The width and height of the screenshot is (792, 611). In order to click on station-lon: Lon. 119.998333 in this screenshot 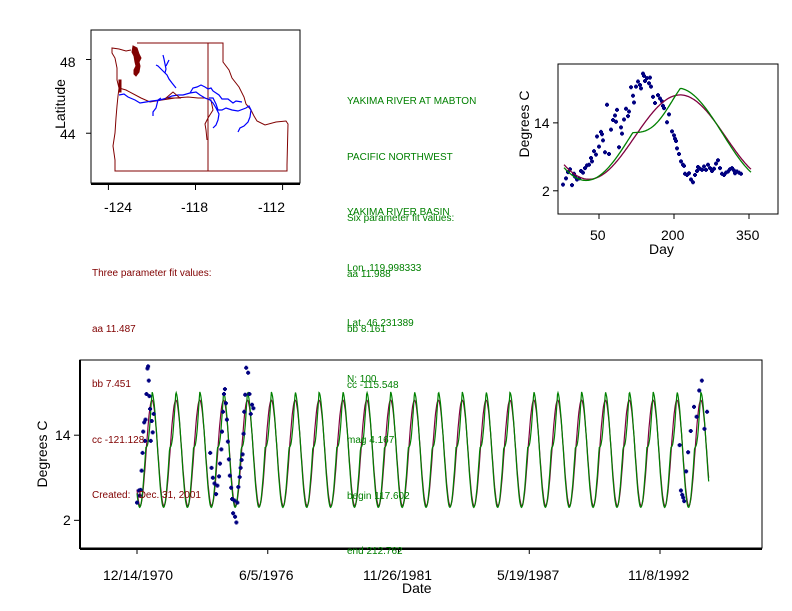, I will do `click(384, 268)`.